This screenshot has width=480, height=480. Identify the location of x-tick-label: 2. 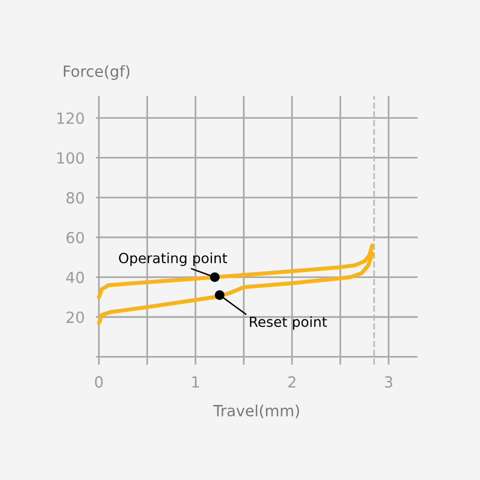
(292, 382).